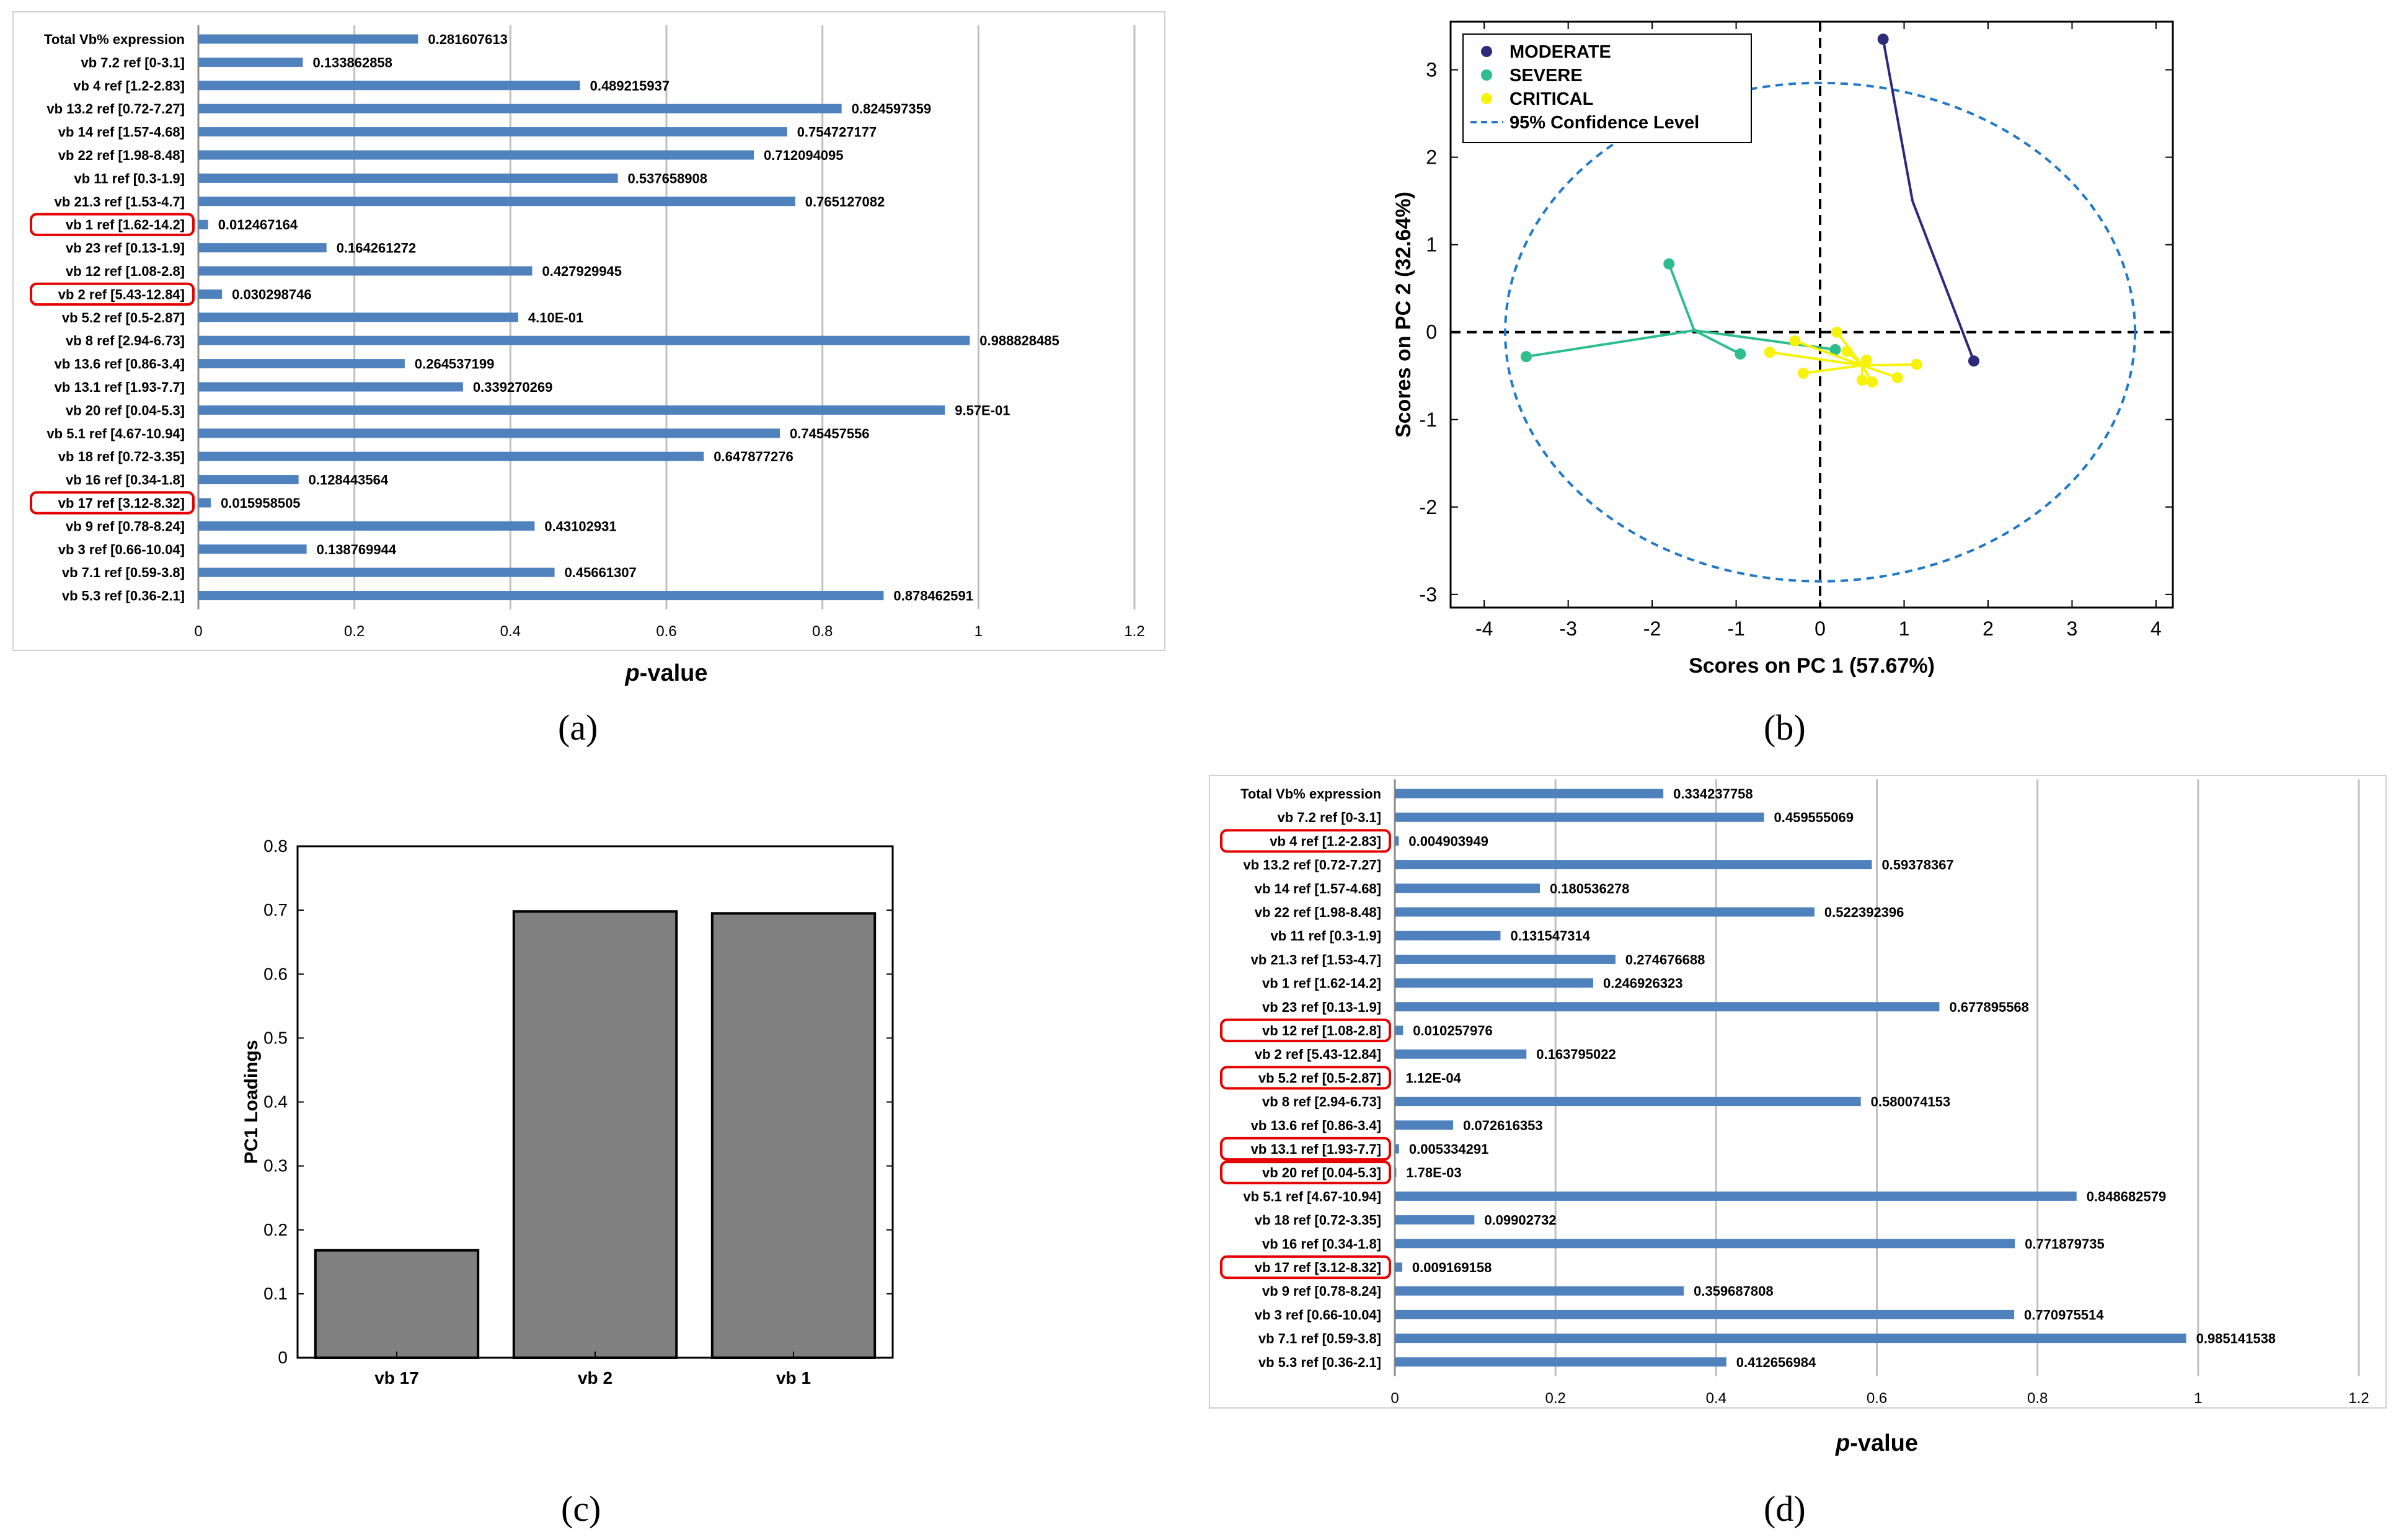 The height and width of the screenshot is (1540, 2396). Describe the element at coordinates (793, 1377) in the screenshot. I see `x-tick-label: vb 1` at that location.